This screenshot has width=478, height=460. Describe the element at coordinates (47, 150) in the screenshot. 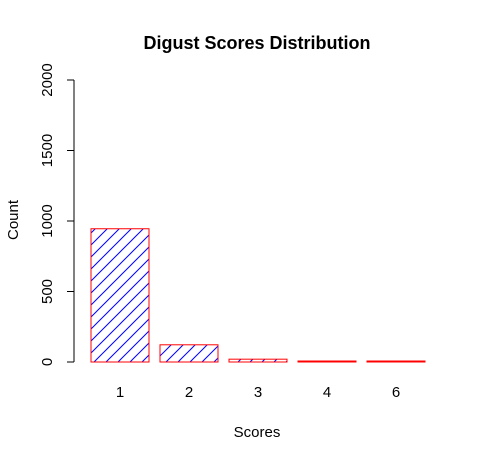

I see `y-tick-label: 1500` at that location.